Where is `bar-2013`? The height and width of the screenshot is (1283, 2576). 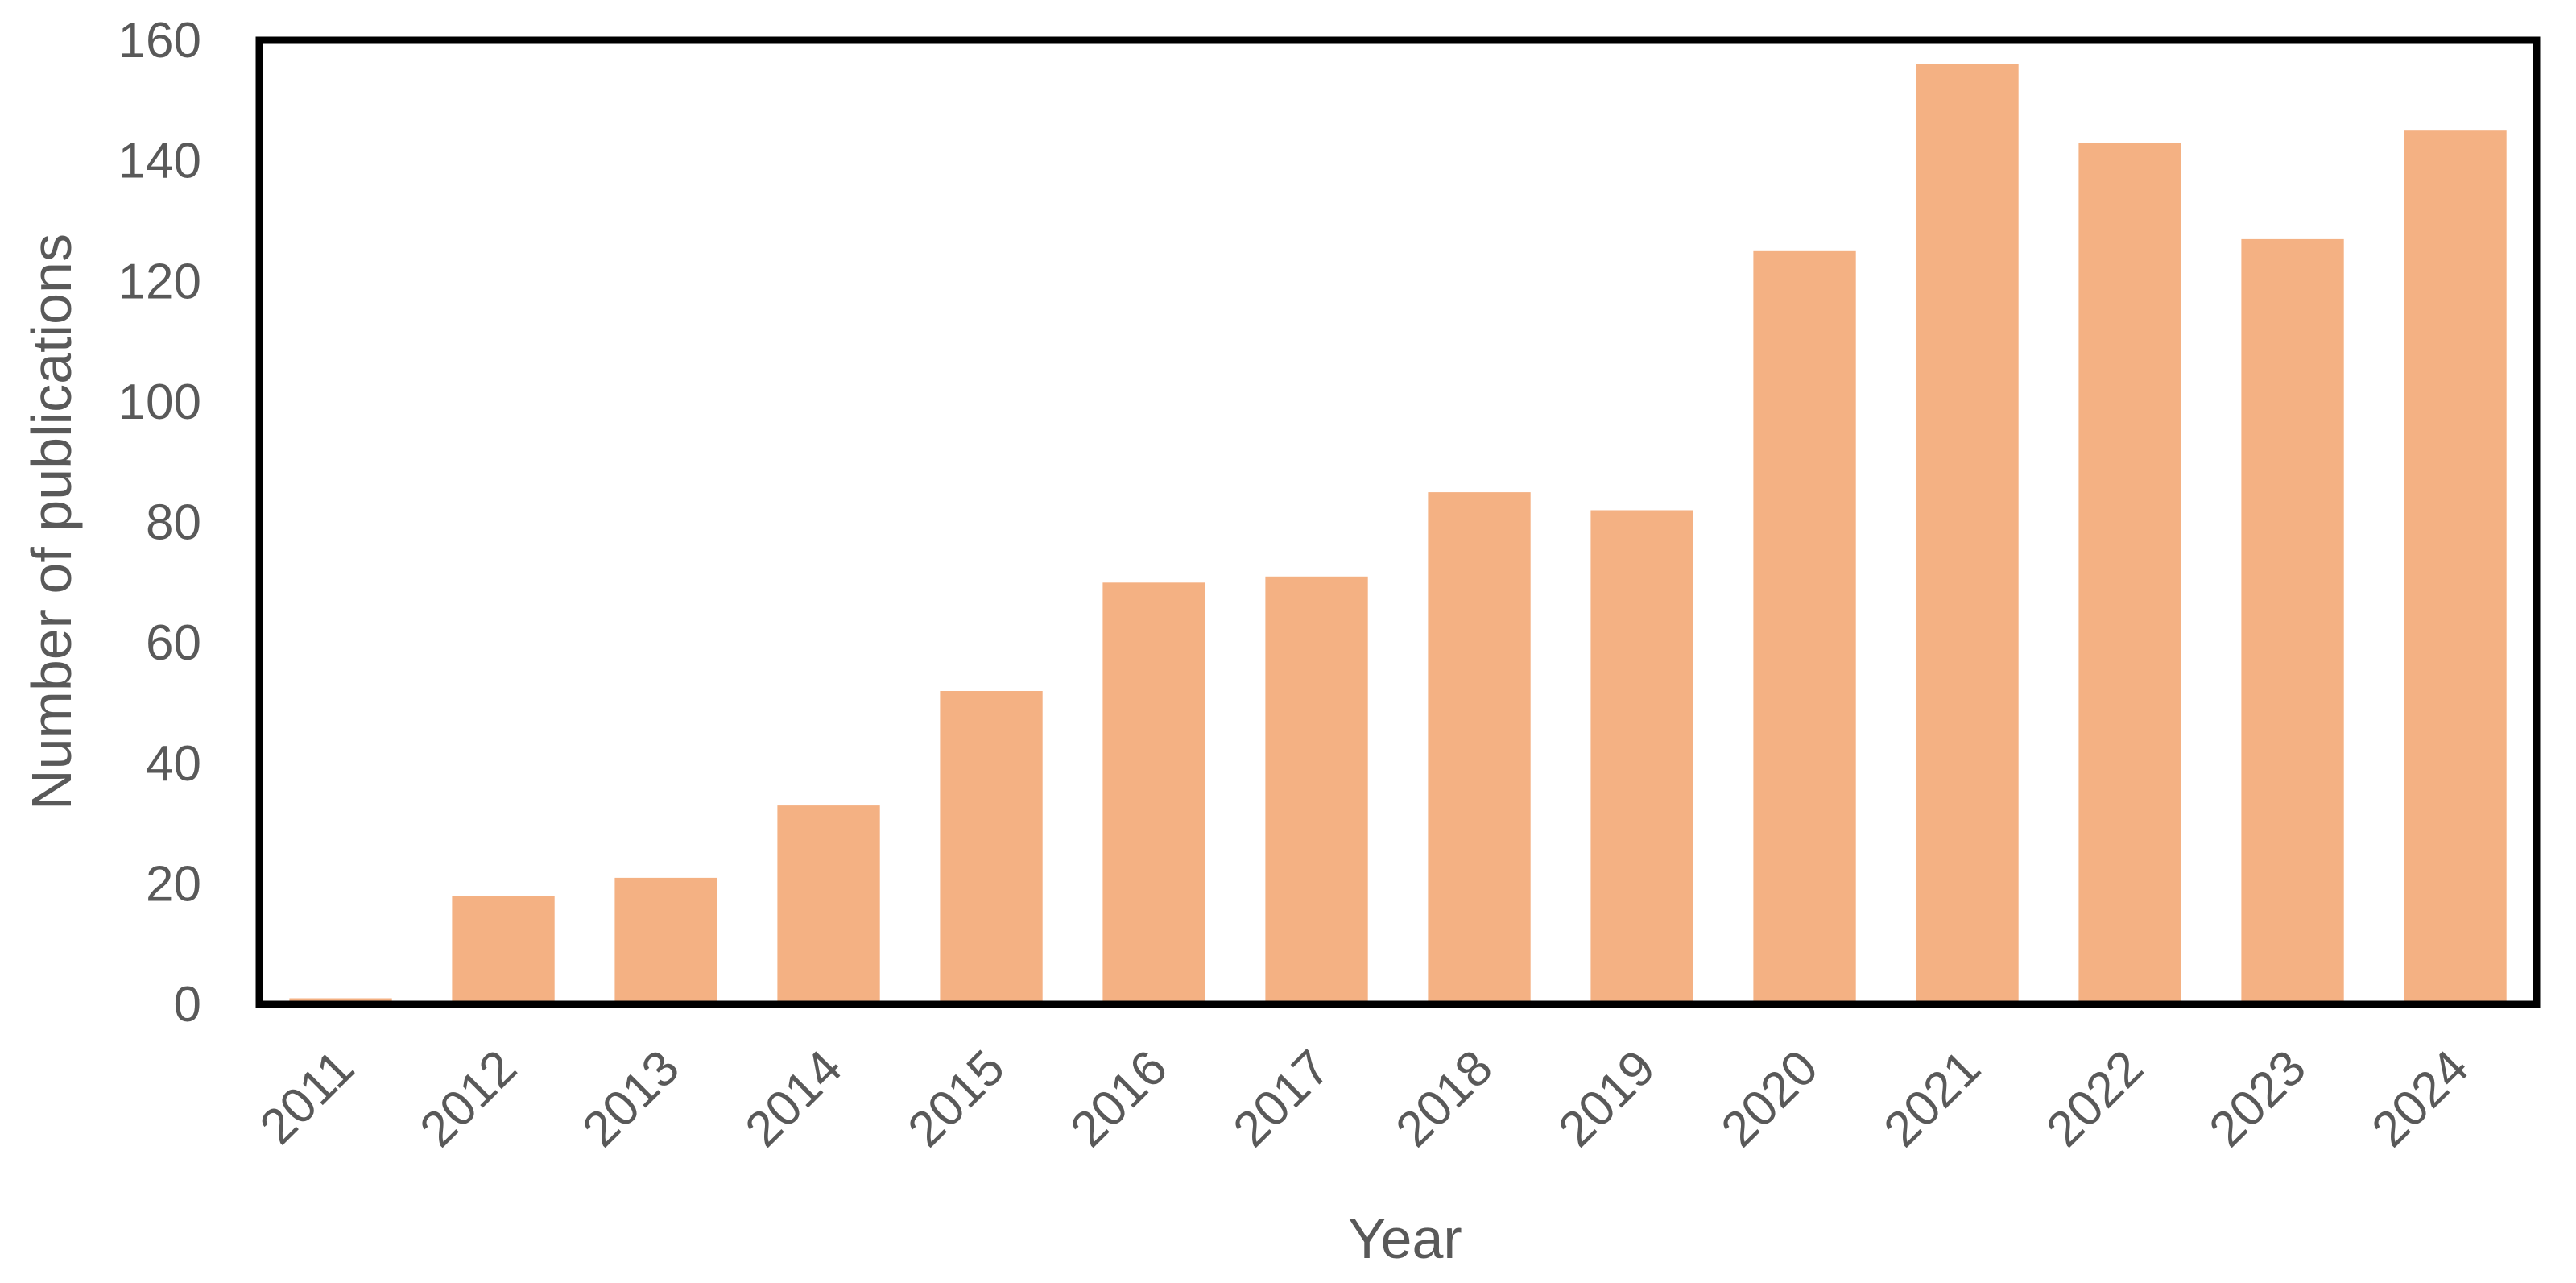 bar-2013 is located at coordinates (666, 940).